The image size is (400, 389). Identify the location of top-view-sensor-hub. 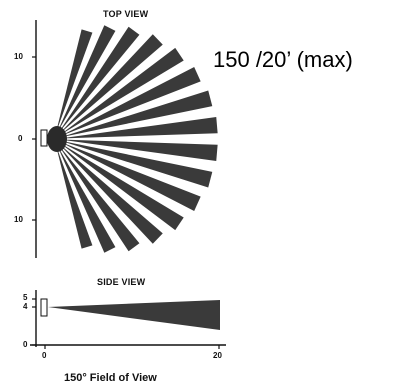
(57, 139).